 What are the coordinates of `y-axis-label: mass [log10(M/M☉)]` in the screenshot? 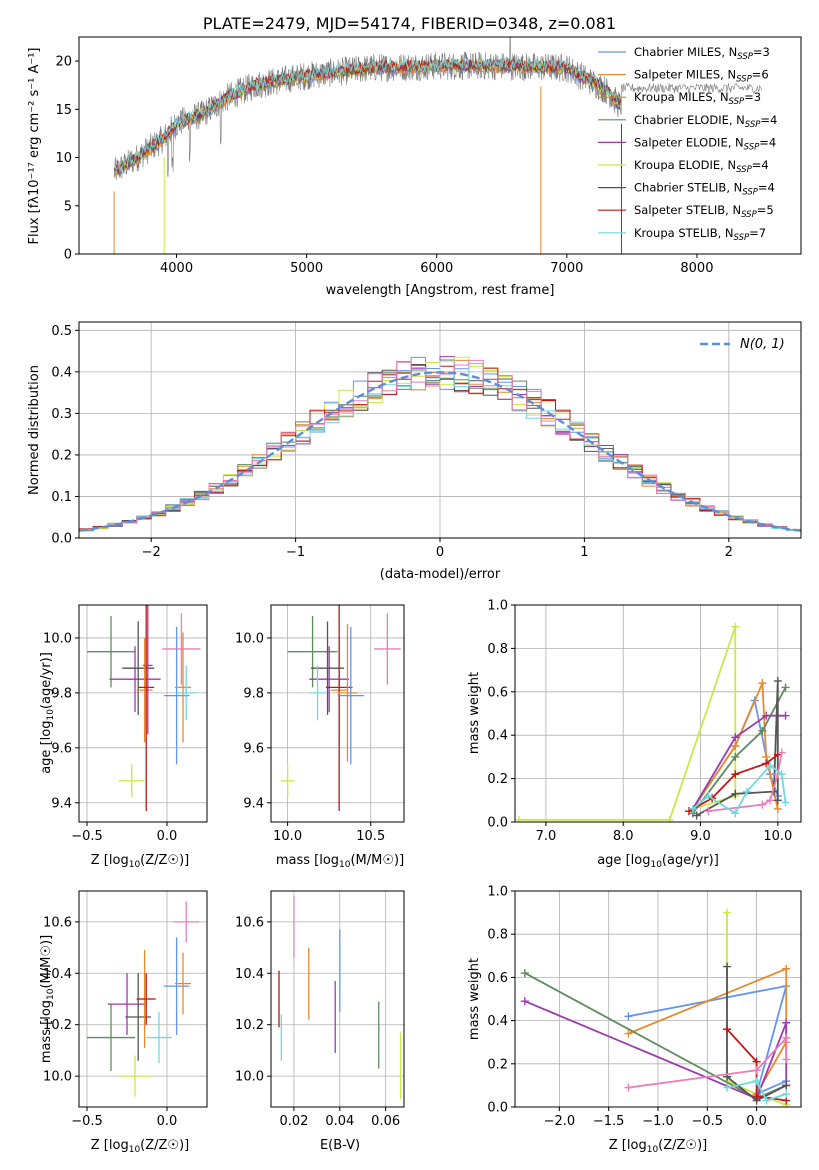 It's located at (47, 999).